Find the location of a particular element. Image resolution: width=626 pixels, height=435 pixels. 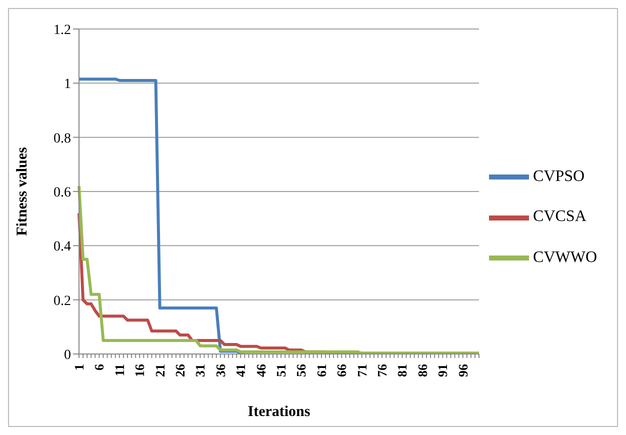

x-tick-label: 96 is located at coordinates (462, 370).